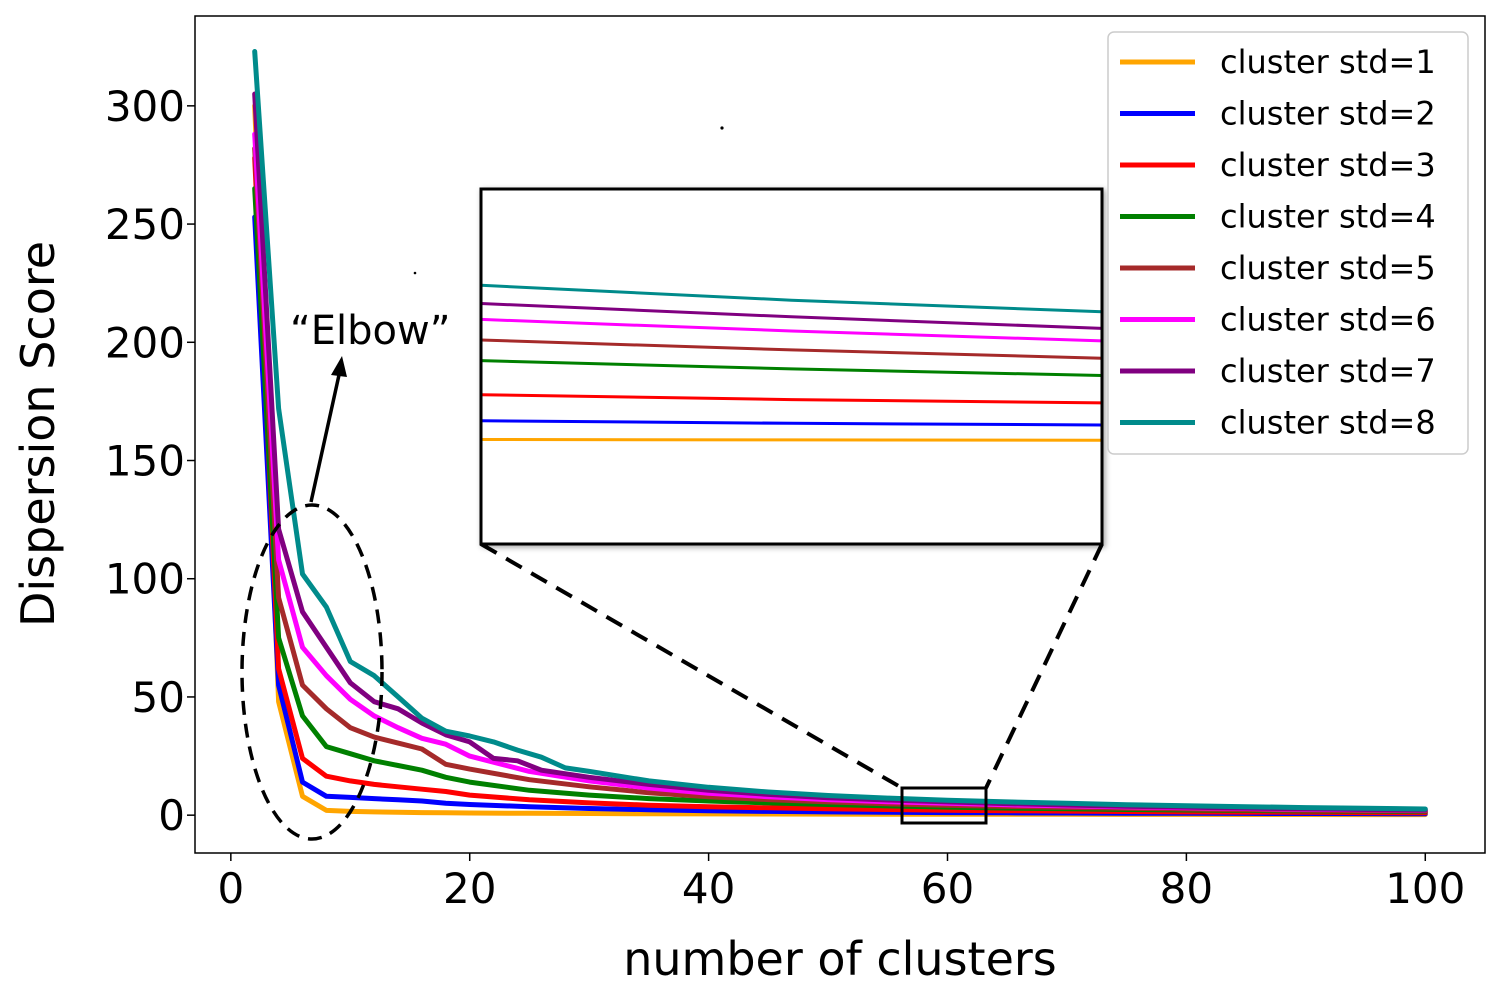  Describe the element at coordinates (841, 883) in the screenshot. I see `x-axis-ticks: 0 20 40 60 80 100` at that location.